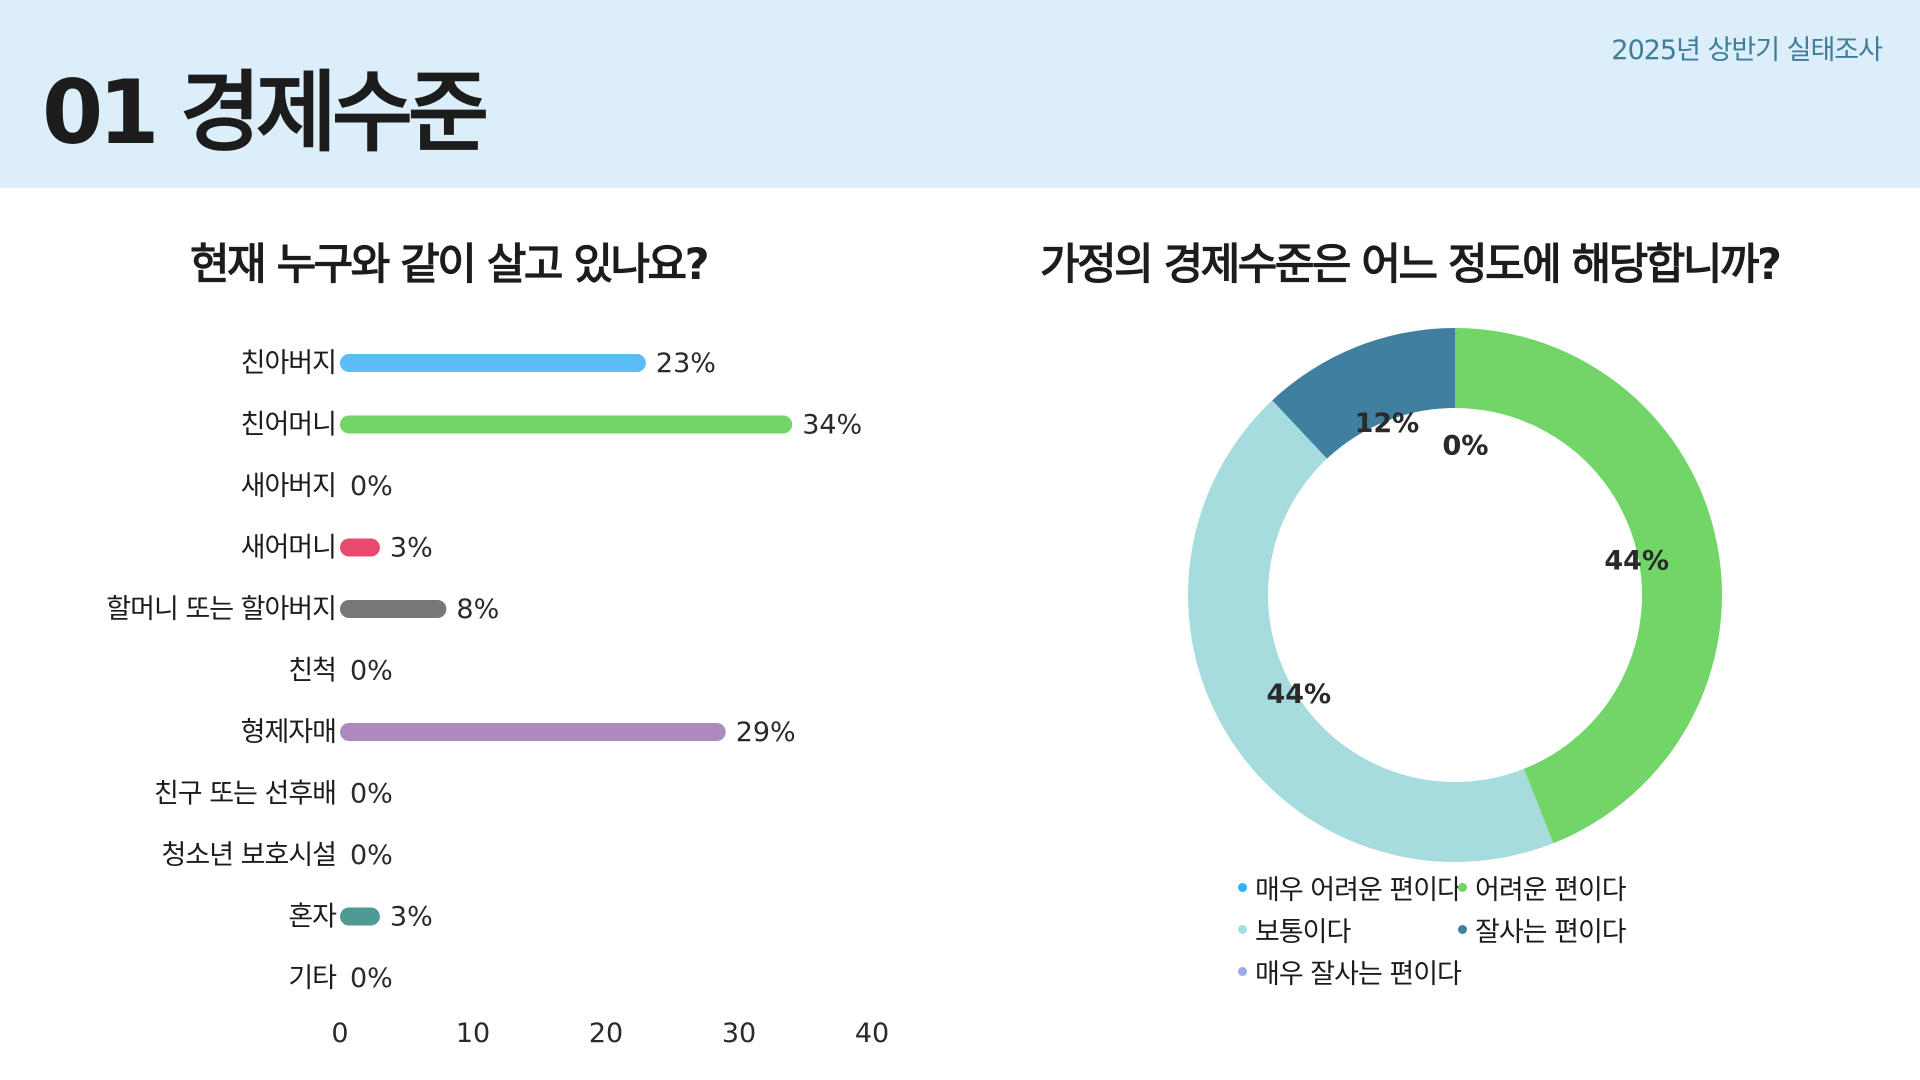 The width and height of the screenshot is (1920, 1080). What do you see at coordinates (245, 794) in the screenshot?
I see `bar-category-label: 친구 또는 선후배` at bounding box center [245, 794].